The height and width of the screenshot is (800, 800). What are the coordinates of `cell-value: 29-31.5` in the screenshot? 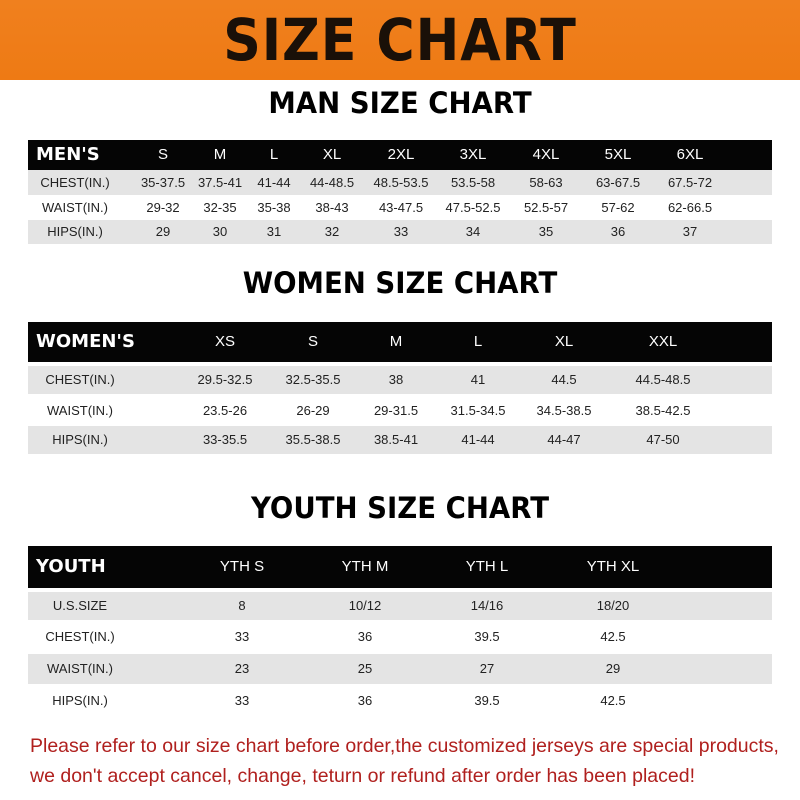 It's located at (396, 410).